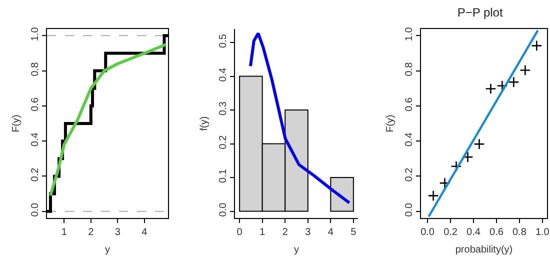  I want to click on chart-title: P−P plot, so click(480, 12).